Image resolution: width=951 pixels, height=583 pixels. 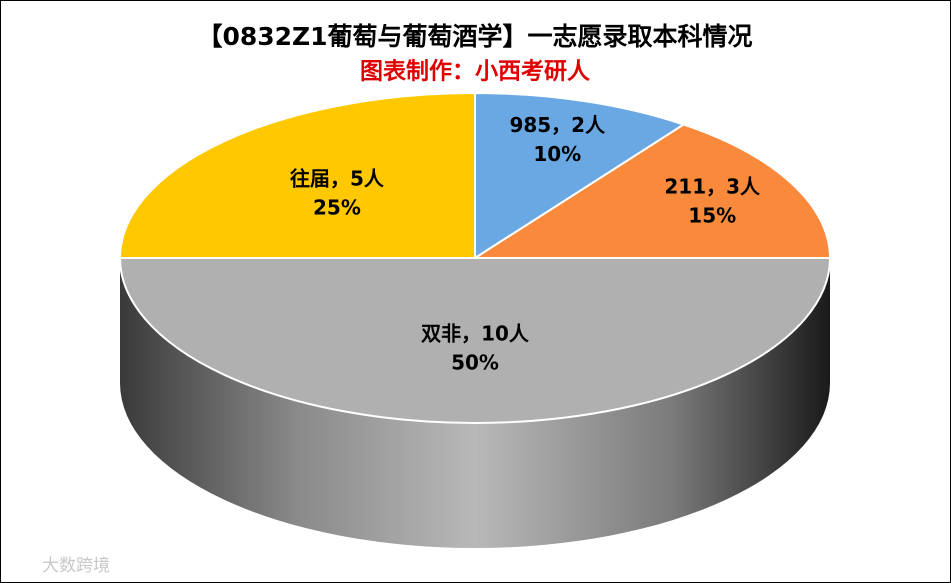 I want to click on percent-label: 10%, so click(x=557, y=154).